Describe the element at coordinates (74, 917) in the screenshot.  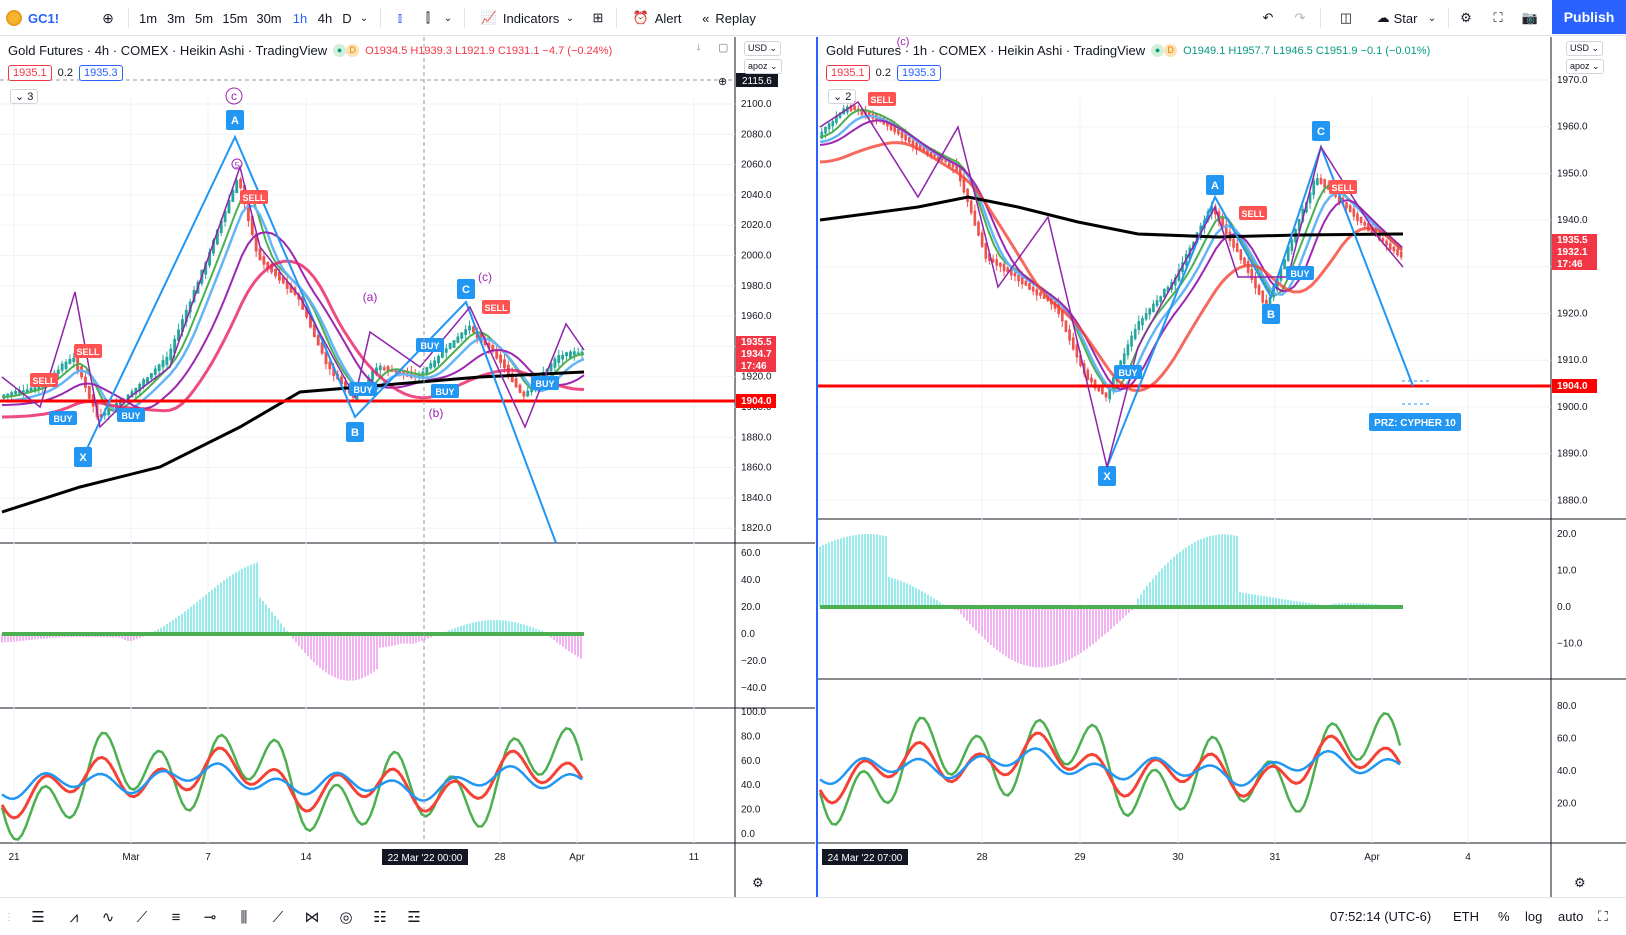
I see `abcd-pattern-tool-icon: ⩘` at that location.